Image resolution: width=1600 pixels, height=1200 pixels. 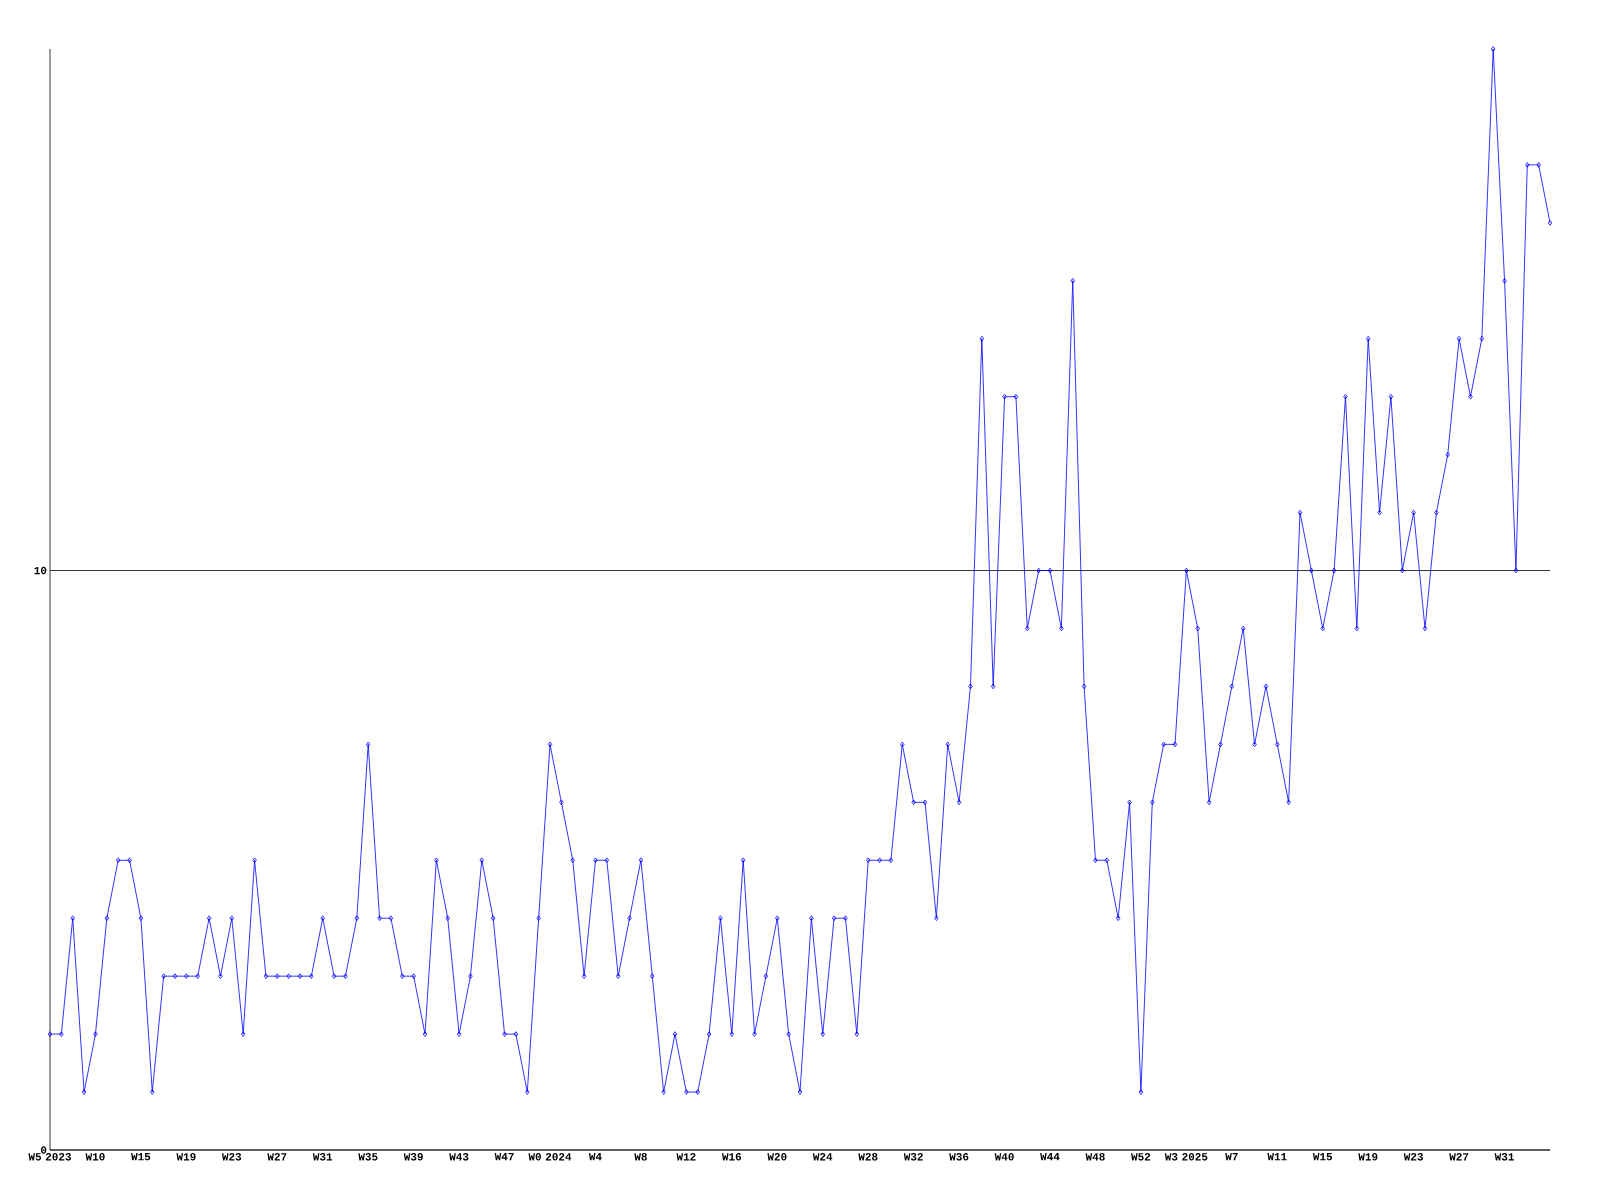 What do you see at coordinates (731, 1157) in the screenshot?
I see `x-tick-label: W16` at bounding box center [731, 1157].